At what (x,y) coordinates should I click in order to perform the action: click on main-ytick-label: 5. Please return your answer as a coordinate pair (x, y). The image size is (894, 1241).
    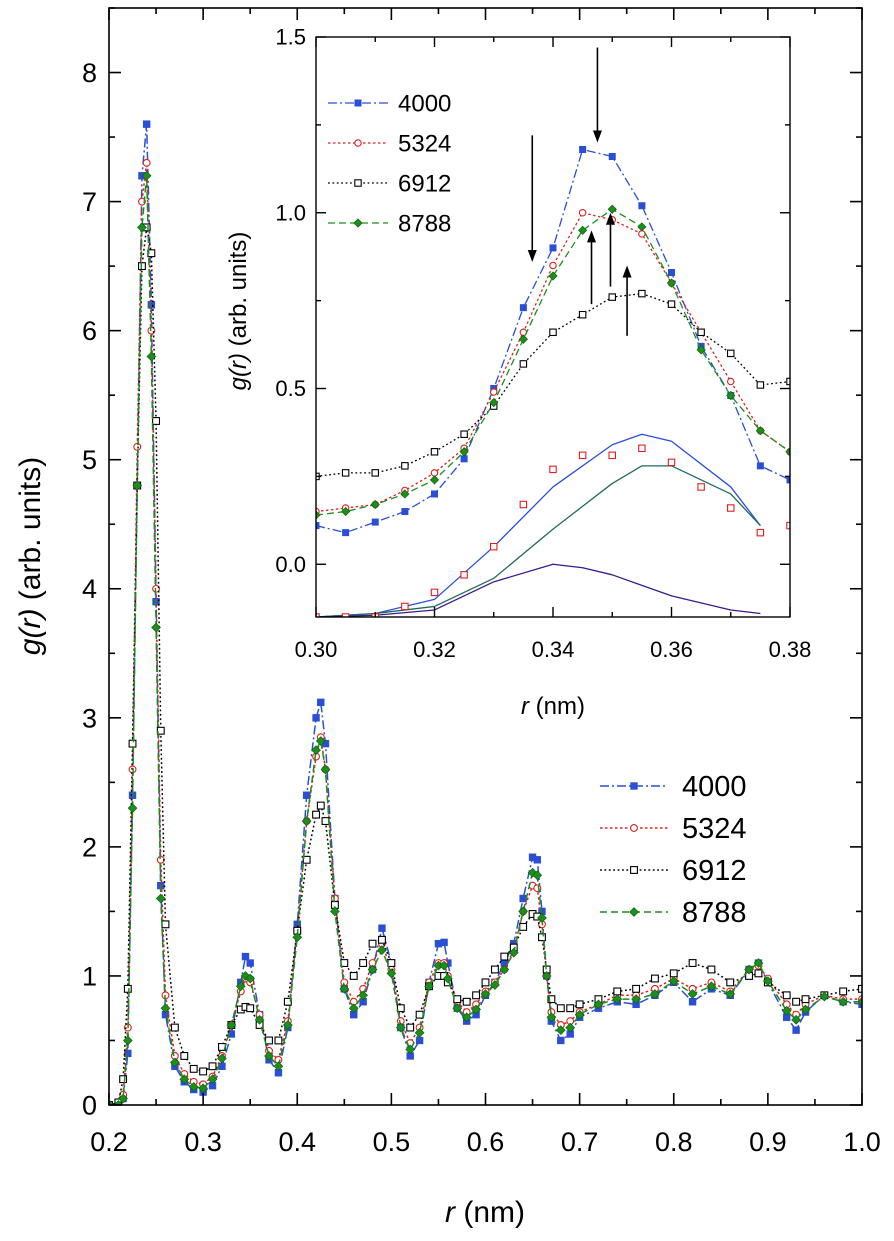
    Looking at the image, I should click on (89, 460).